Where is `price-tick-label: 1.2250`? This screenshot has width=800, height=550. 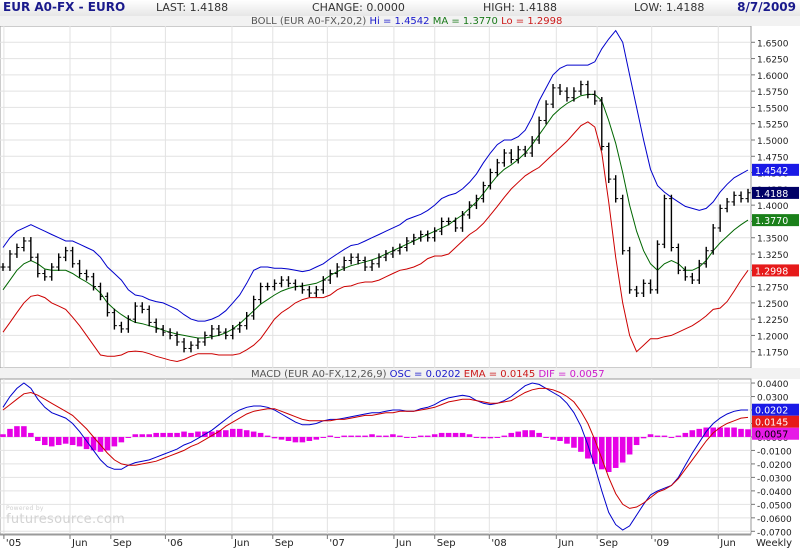
price-tick-label: 1.2250 is located at coordinates (773, 321).